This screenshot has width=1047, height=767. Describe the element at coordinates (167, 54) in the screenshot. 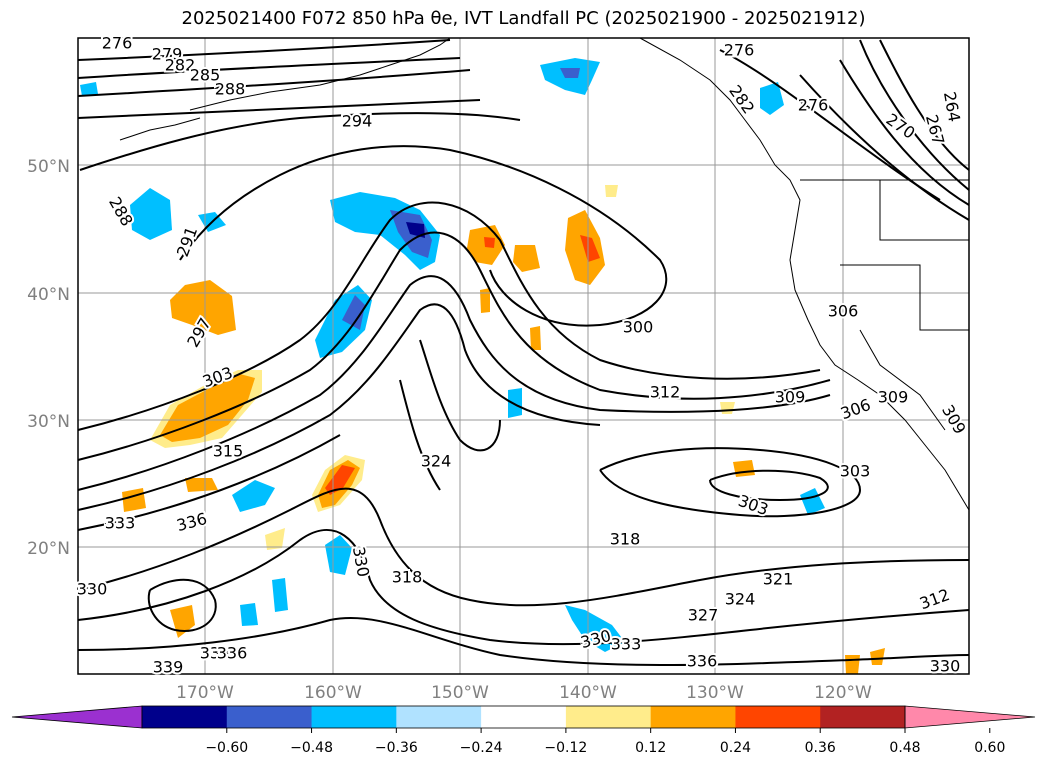

I see `contour-label-halo: 279` at that location.